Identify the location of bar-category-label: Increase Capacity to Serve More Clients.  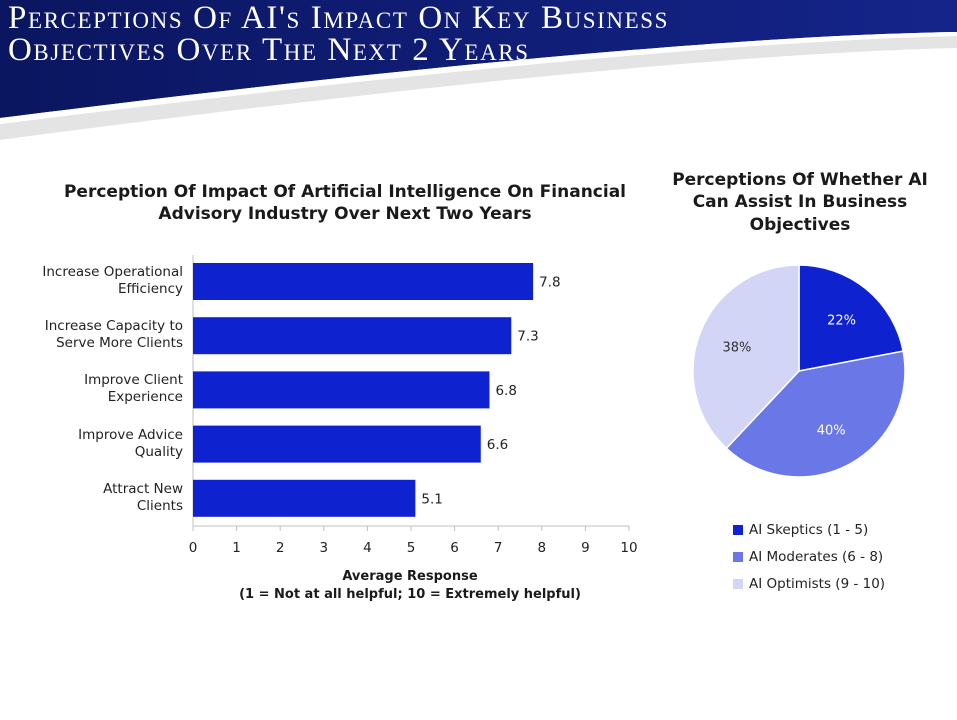
(95, 335).